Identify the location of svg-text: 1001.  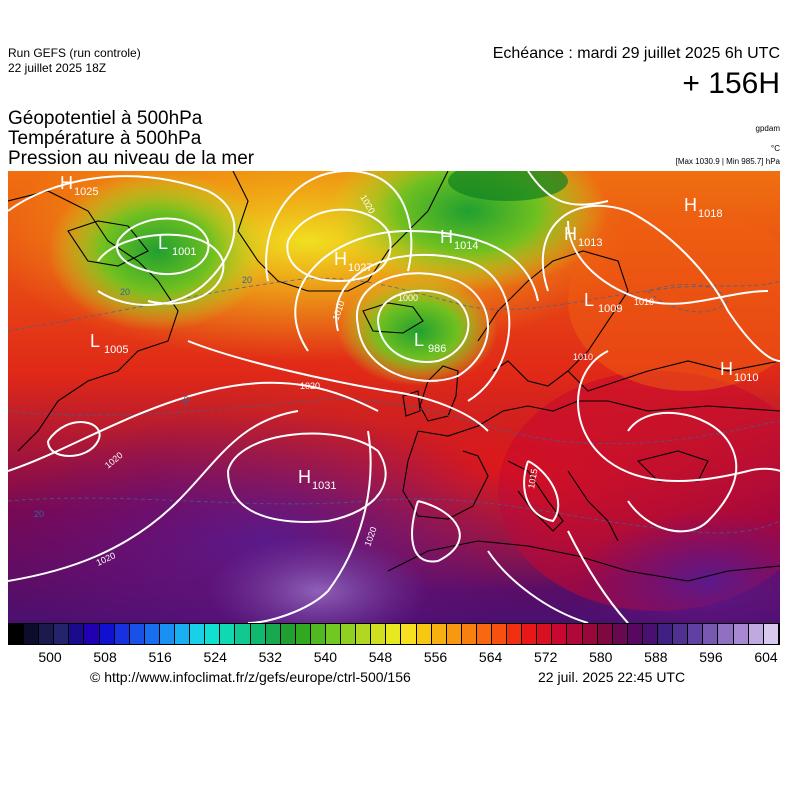
(184, 252).